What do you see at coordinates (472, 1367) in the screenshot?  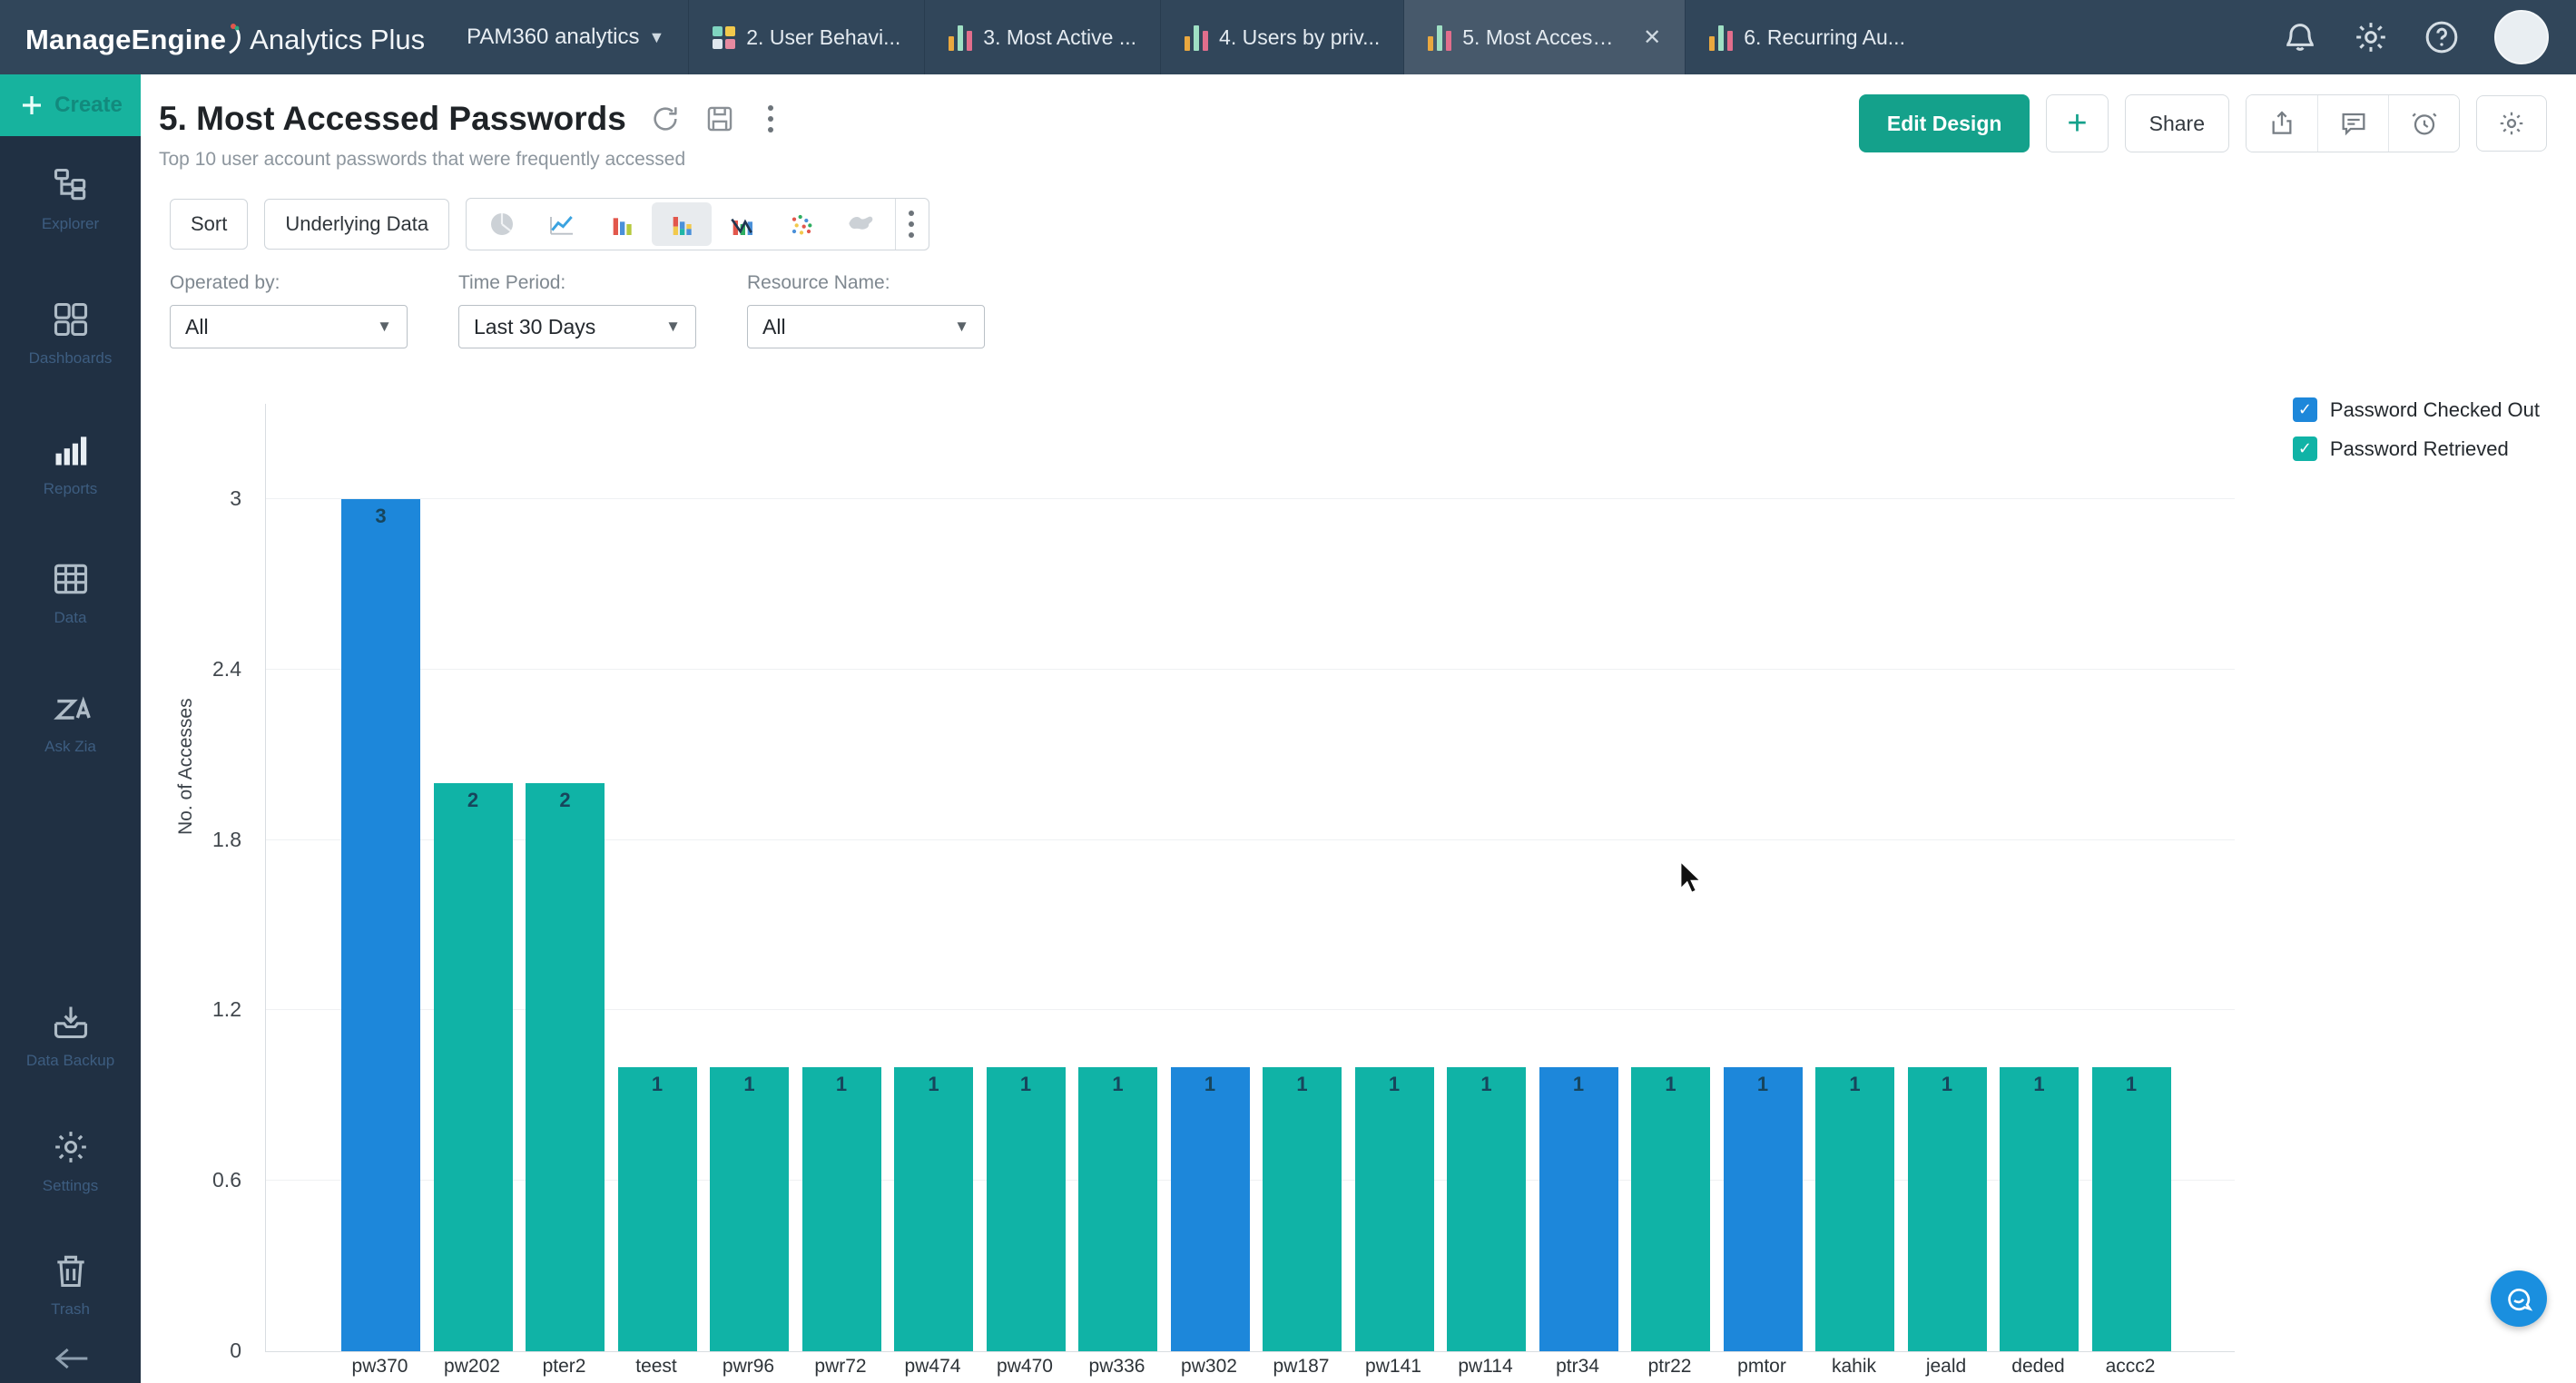 I see `x-tick-label: pw202` at bounding box center [472, 1367].